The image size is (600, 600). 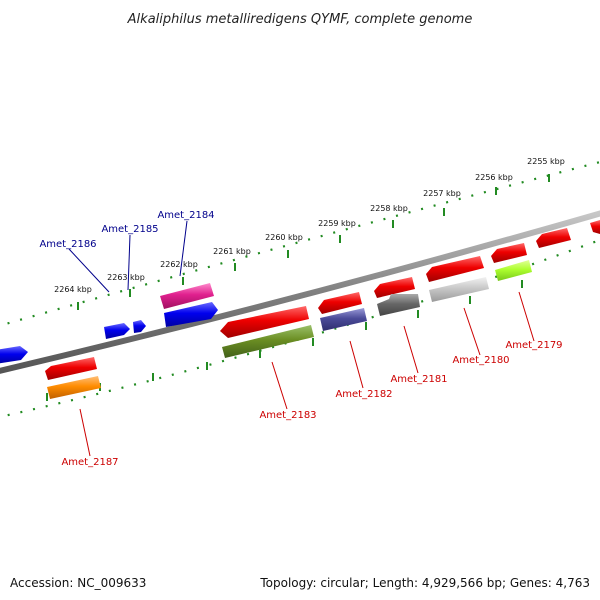 I want to click on gene-label: Amet_2184, so click(x=185, y=215).